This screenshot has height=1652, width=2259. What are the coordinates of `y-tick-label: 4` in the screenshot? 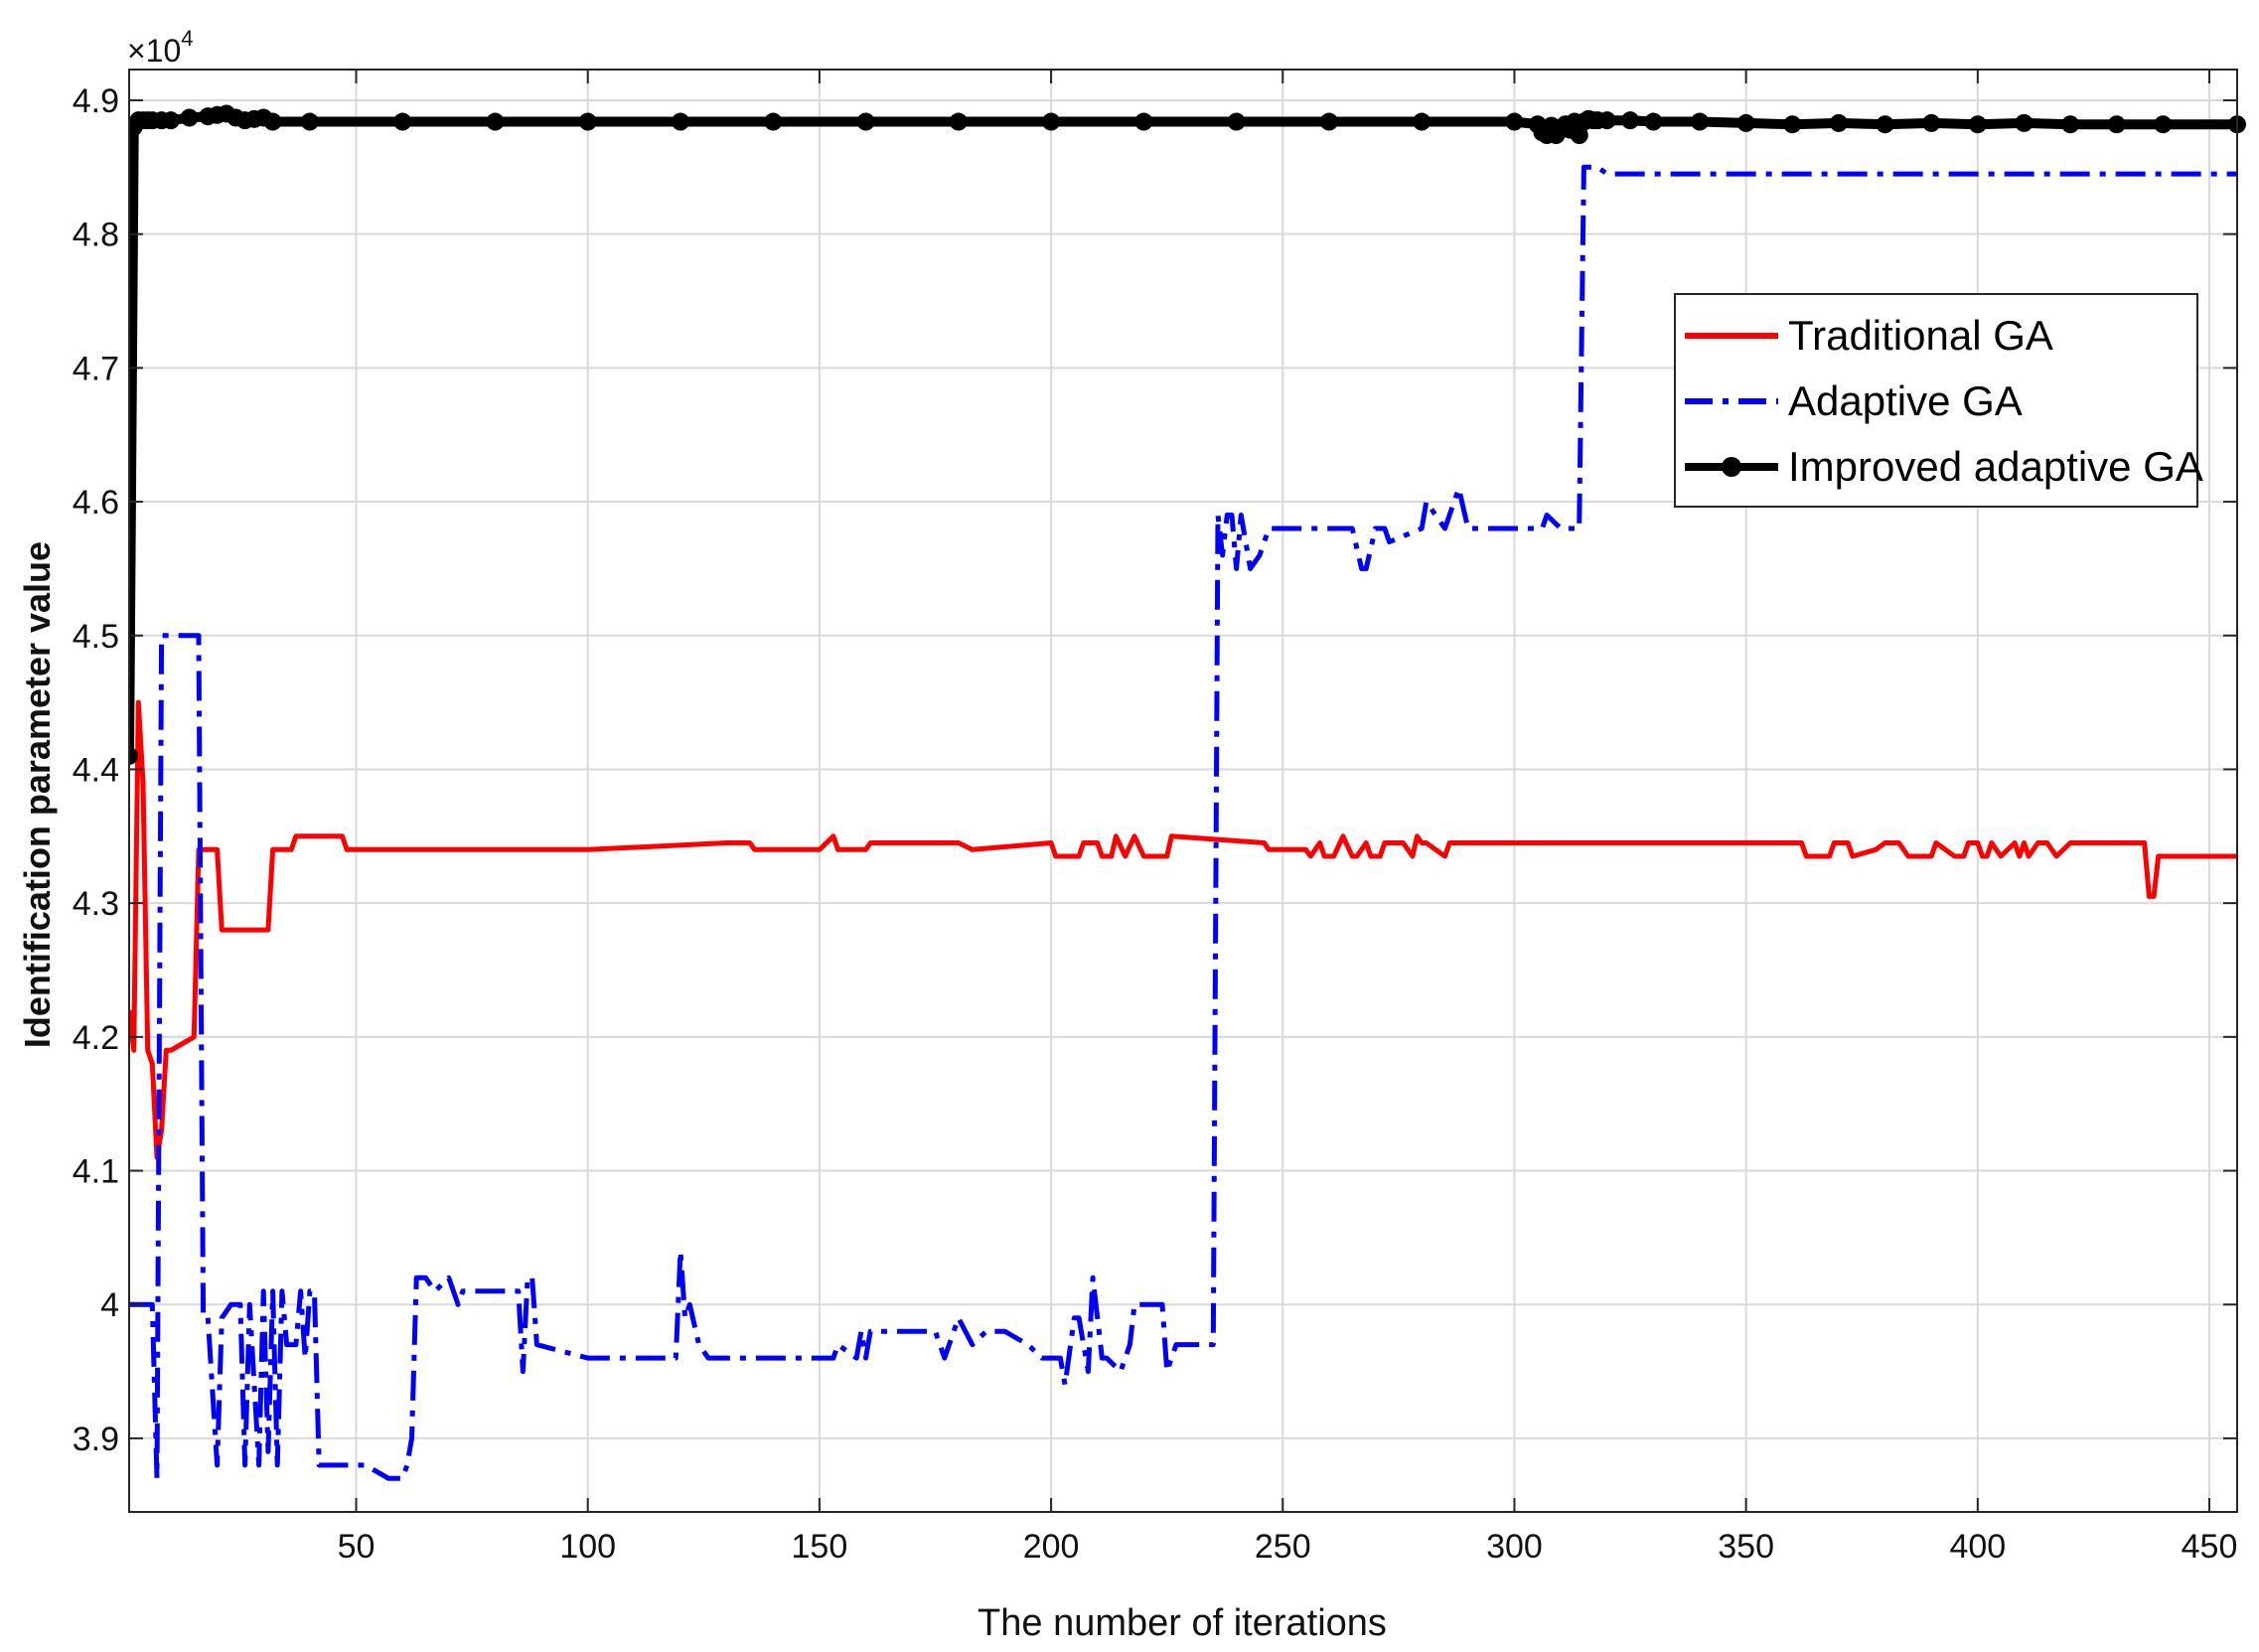 It's located at (109, 1305).